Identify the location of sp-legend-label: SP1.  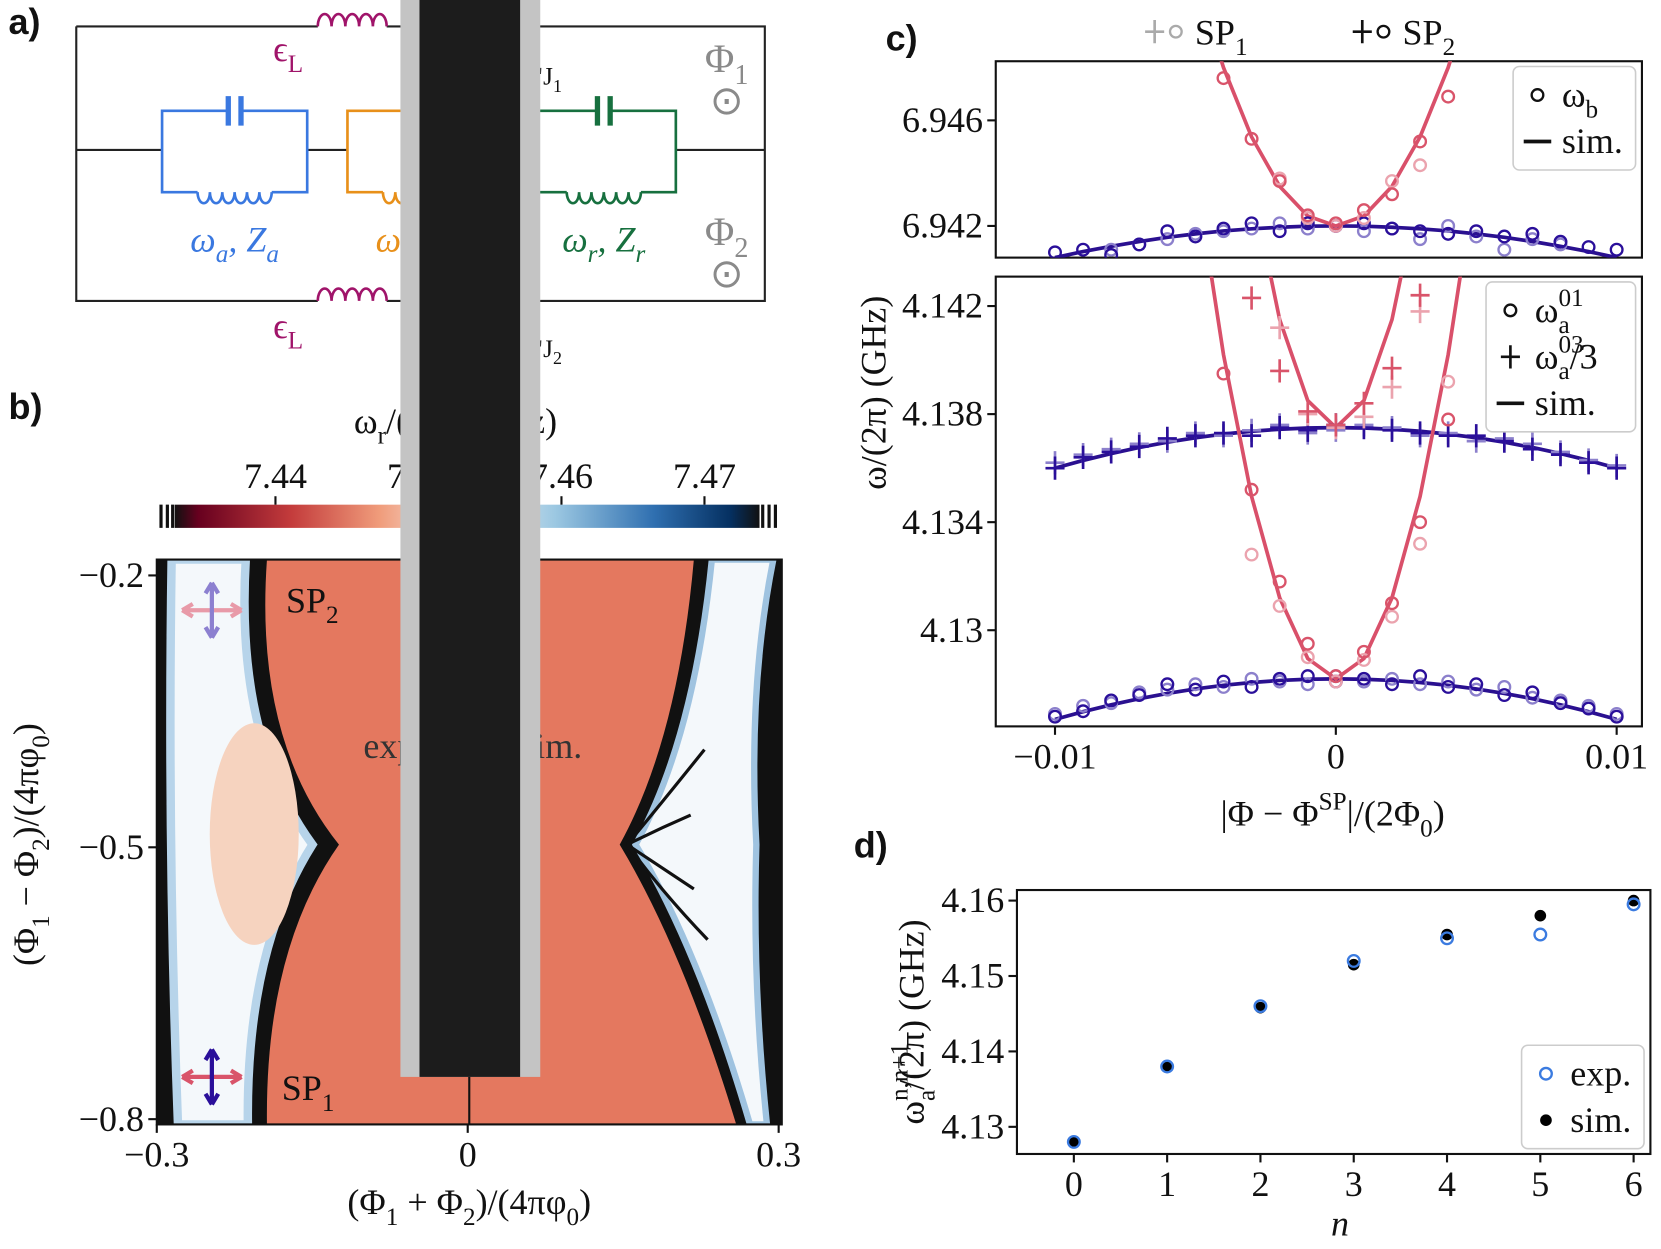
(1221, 36).